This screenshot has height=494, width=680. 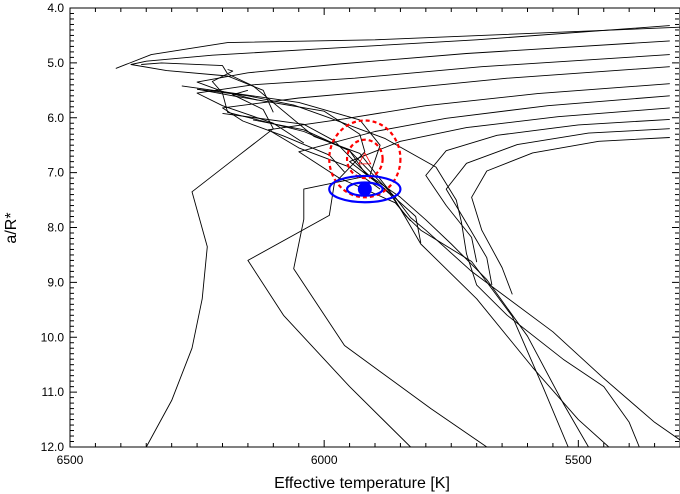 What do you see at coordinates (578, 460) in the screenshot?
I see `x-tick-label: 5500` at bounding box center [578, 460].